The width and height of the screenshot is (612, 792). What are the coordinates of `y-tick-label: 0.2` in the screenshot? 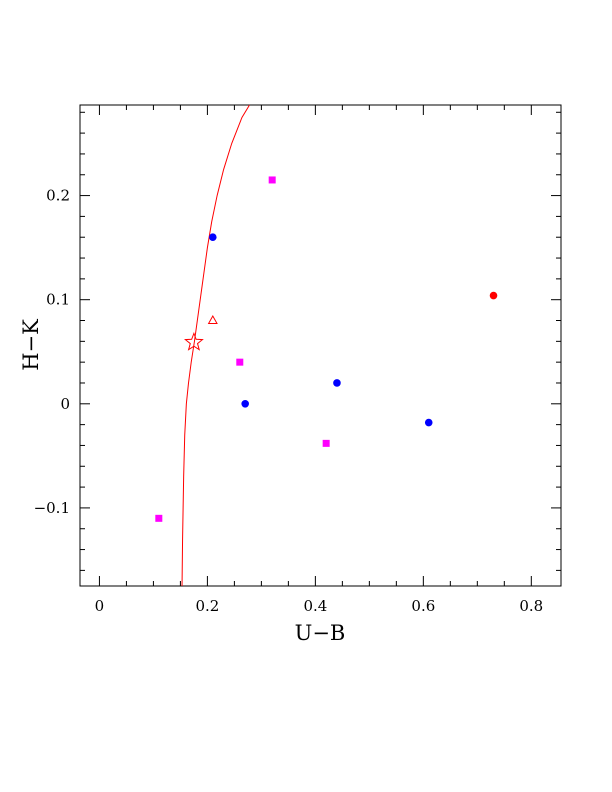 It's located at (58, 196).